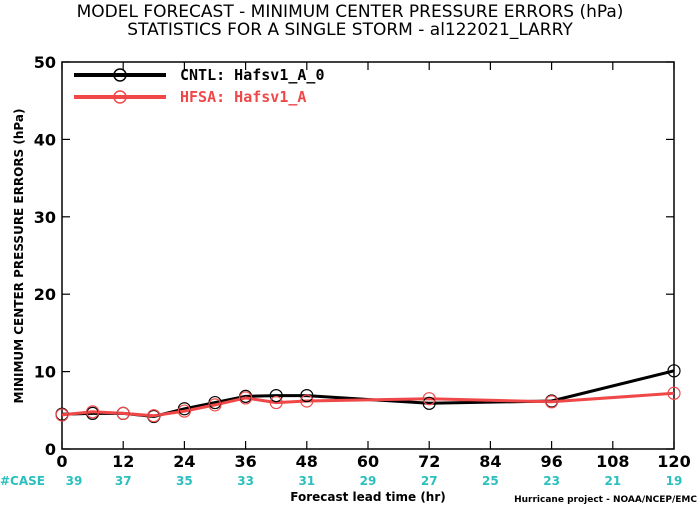 The image size is (700, 506). I want to click on x-tick-label: 96, so click(551, 461).